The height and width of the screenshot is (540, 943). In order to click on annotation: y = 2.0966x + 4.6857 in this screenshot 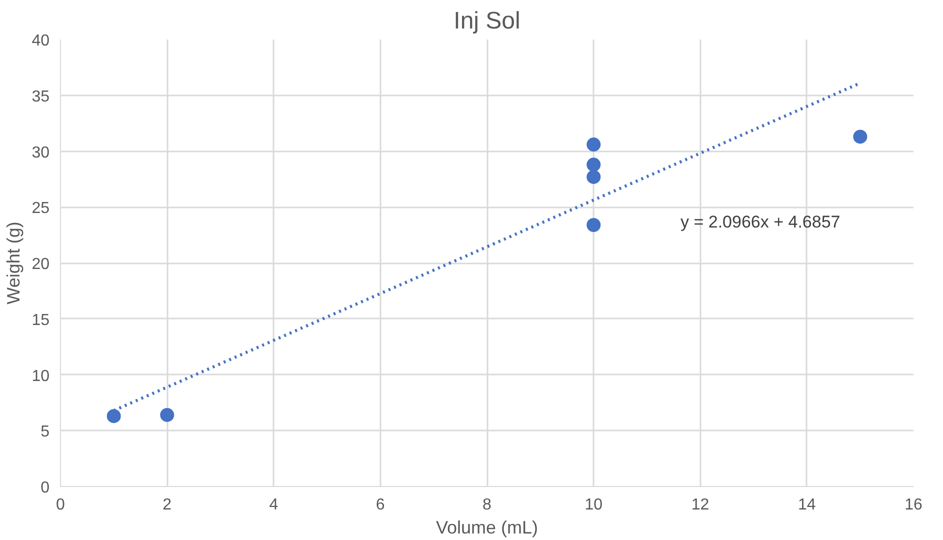, I will do `click(760, 222)`.